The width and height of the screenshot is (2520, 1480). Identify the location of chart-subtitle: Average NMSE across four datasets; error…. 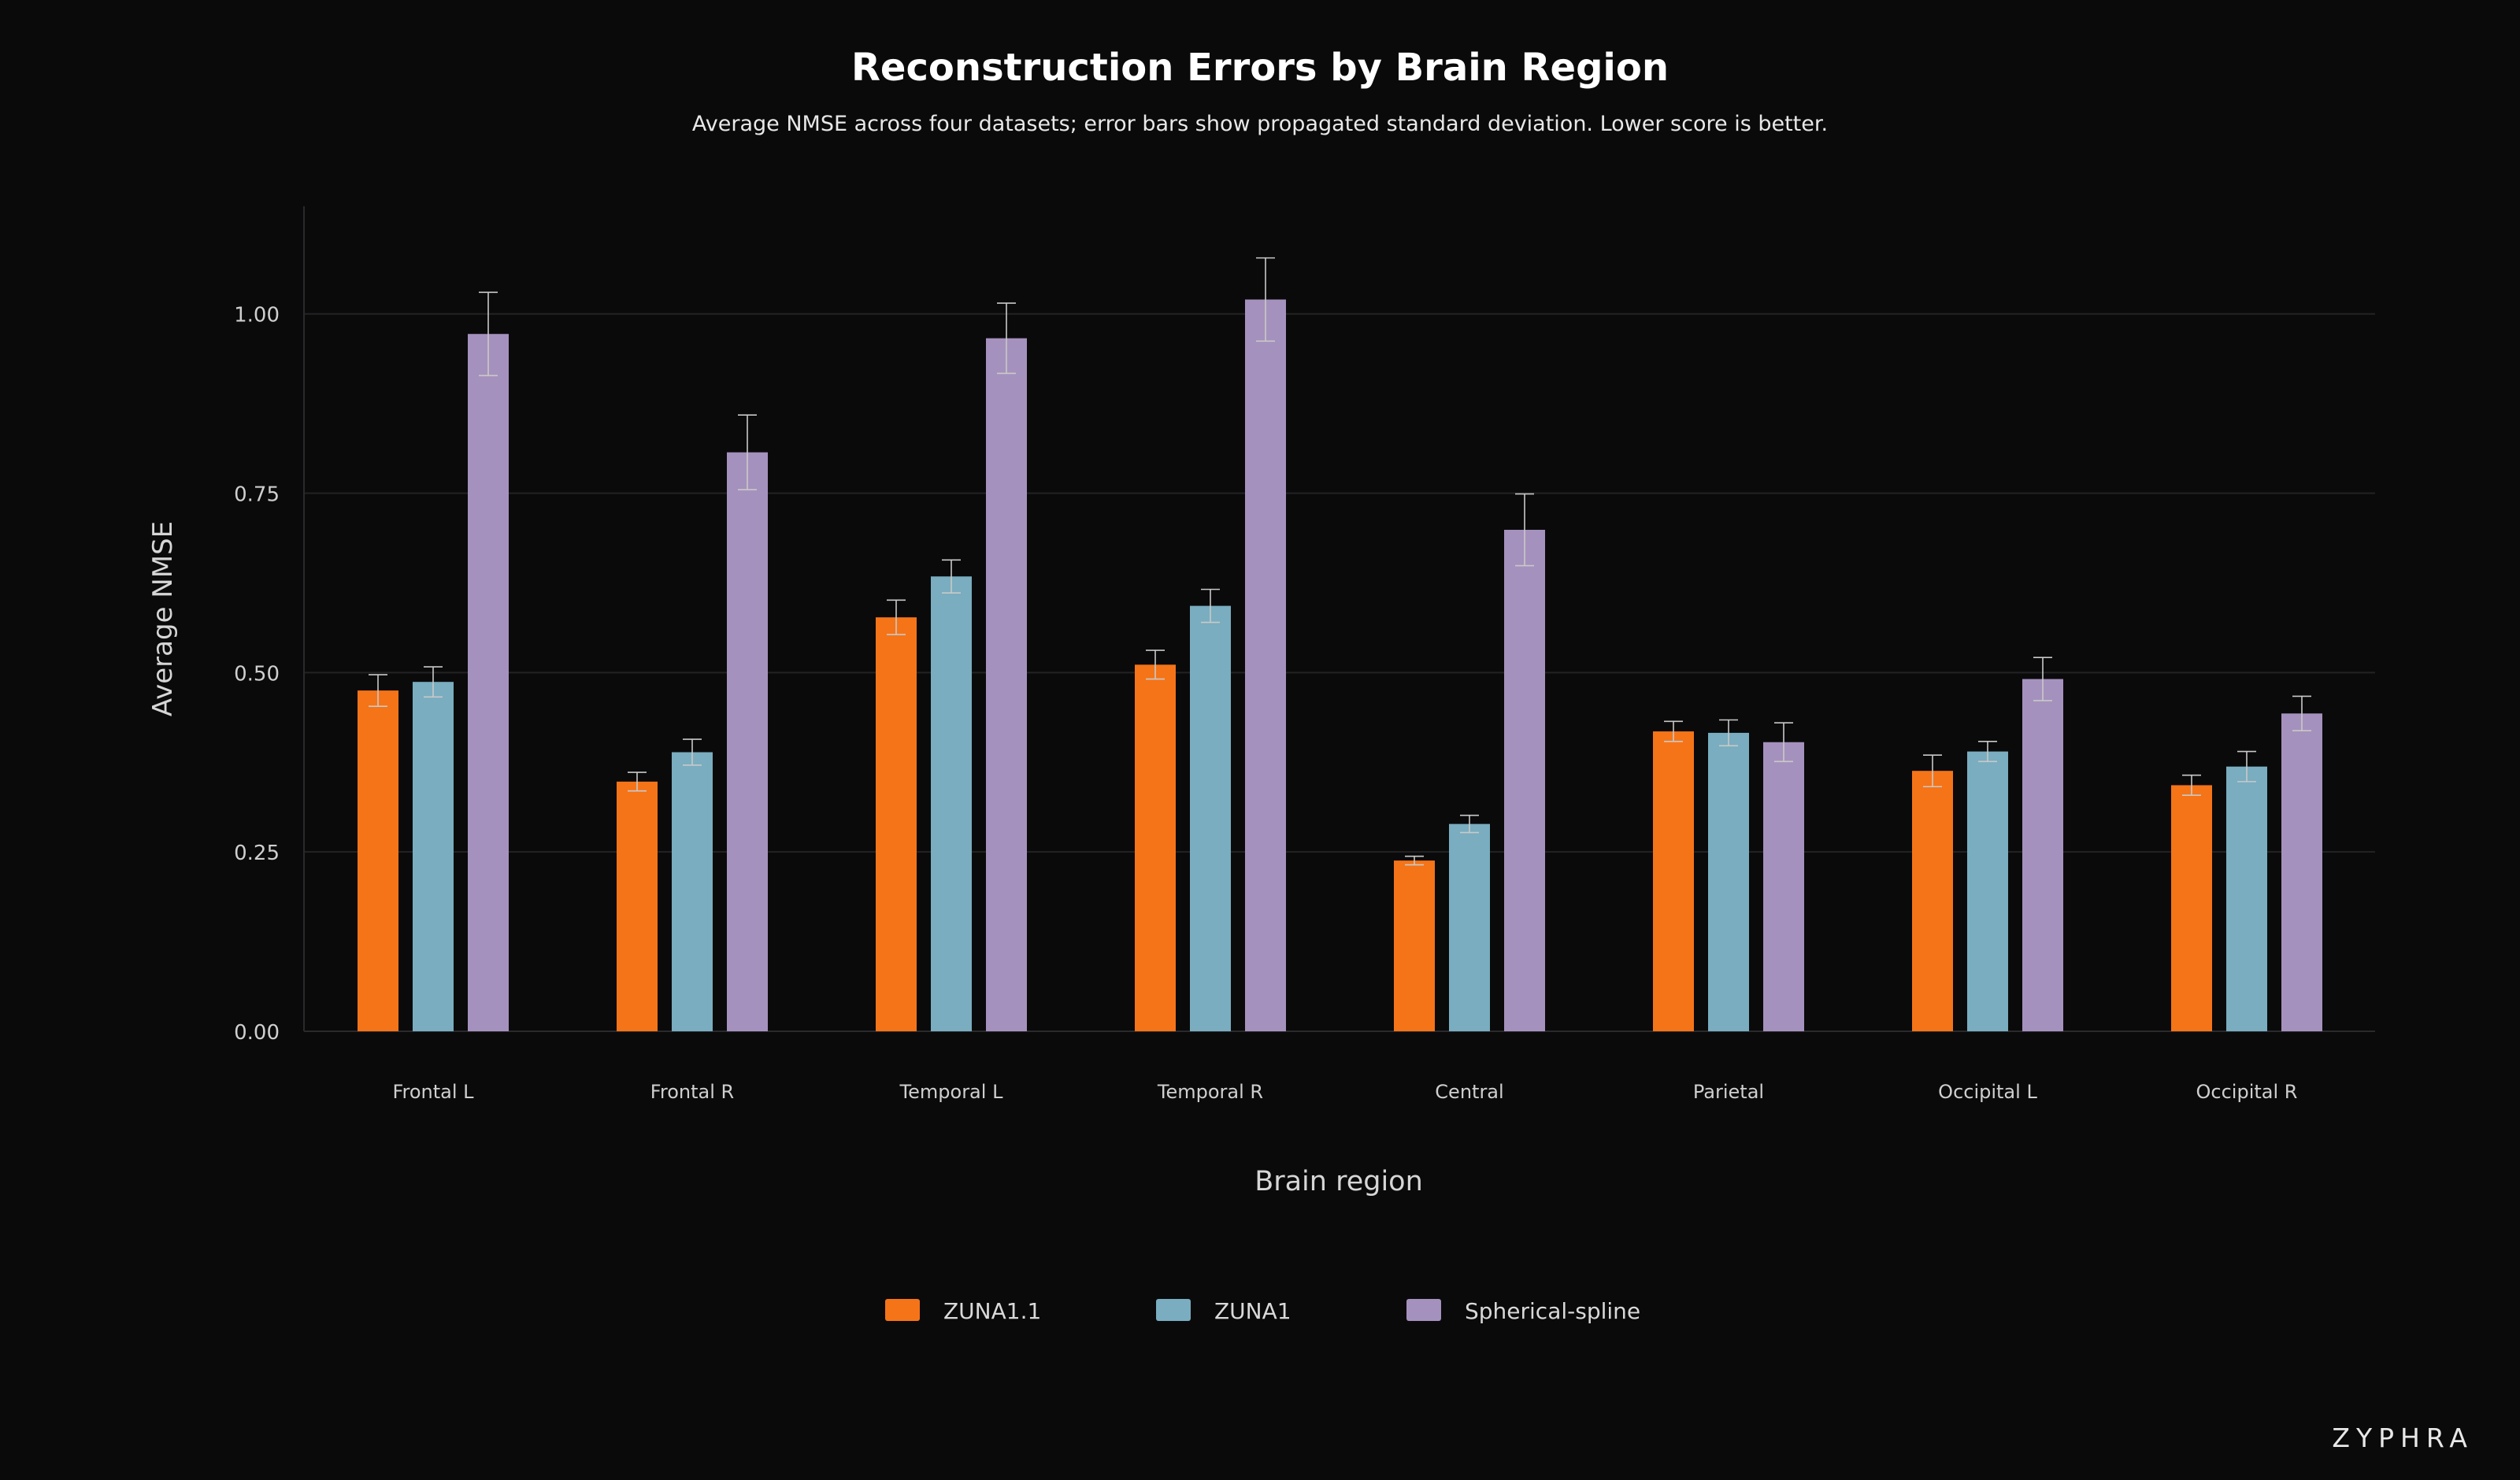
(1260, 124).